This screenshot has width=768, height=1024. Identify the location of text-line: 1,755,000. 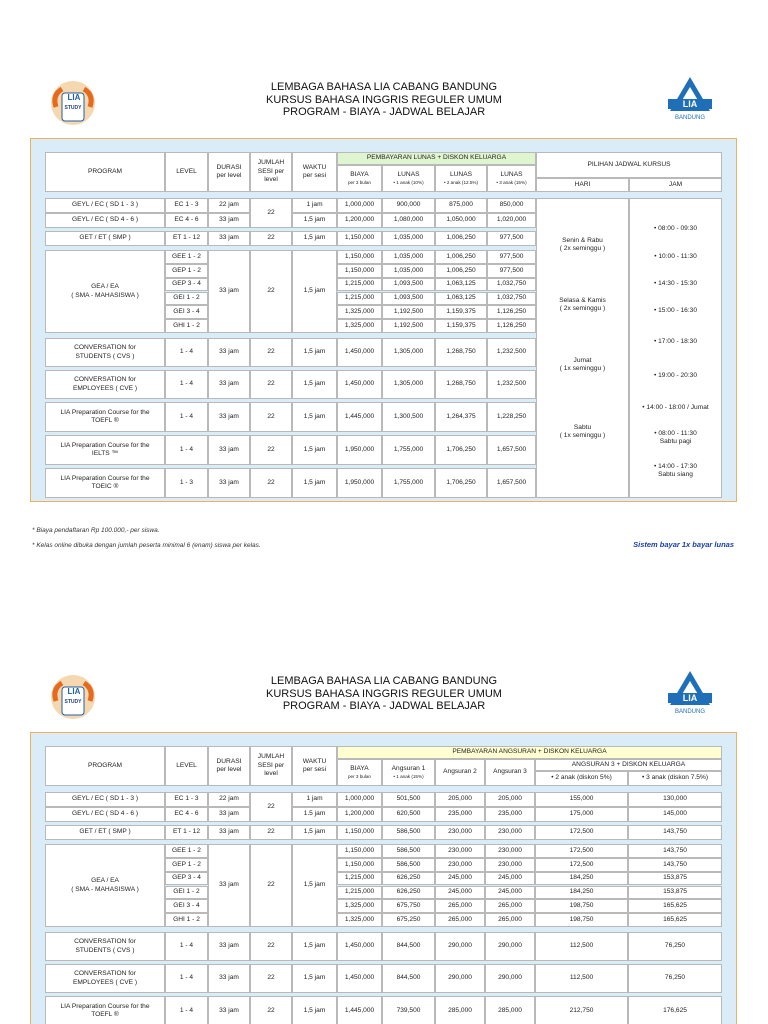
(408, 449).